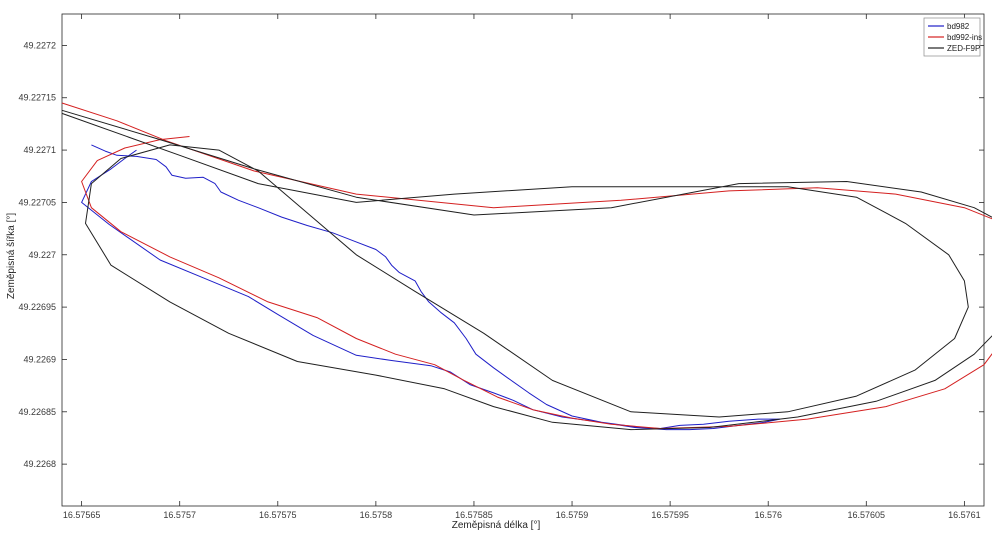  Describe the element at coordinates (964, 37) in the screenshot. I see `legend-entry-label: bd992-ins` at that location.